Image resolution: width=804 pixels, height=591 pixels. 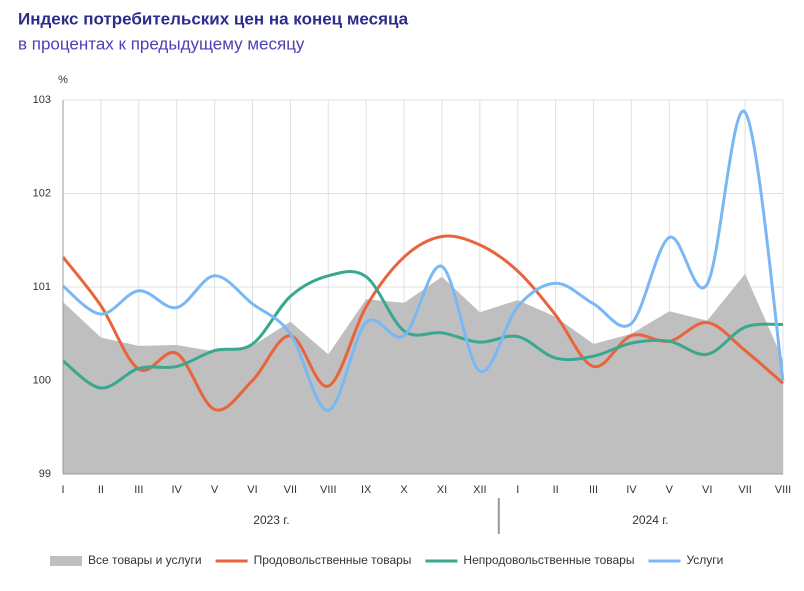 What do you see at coordinates (161, 43) in the screenshot?
I see `chart-subtitle: в процентах к предыдущему месяцу` at bounding box center [161, 43].